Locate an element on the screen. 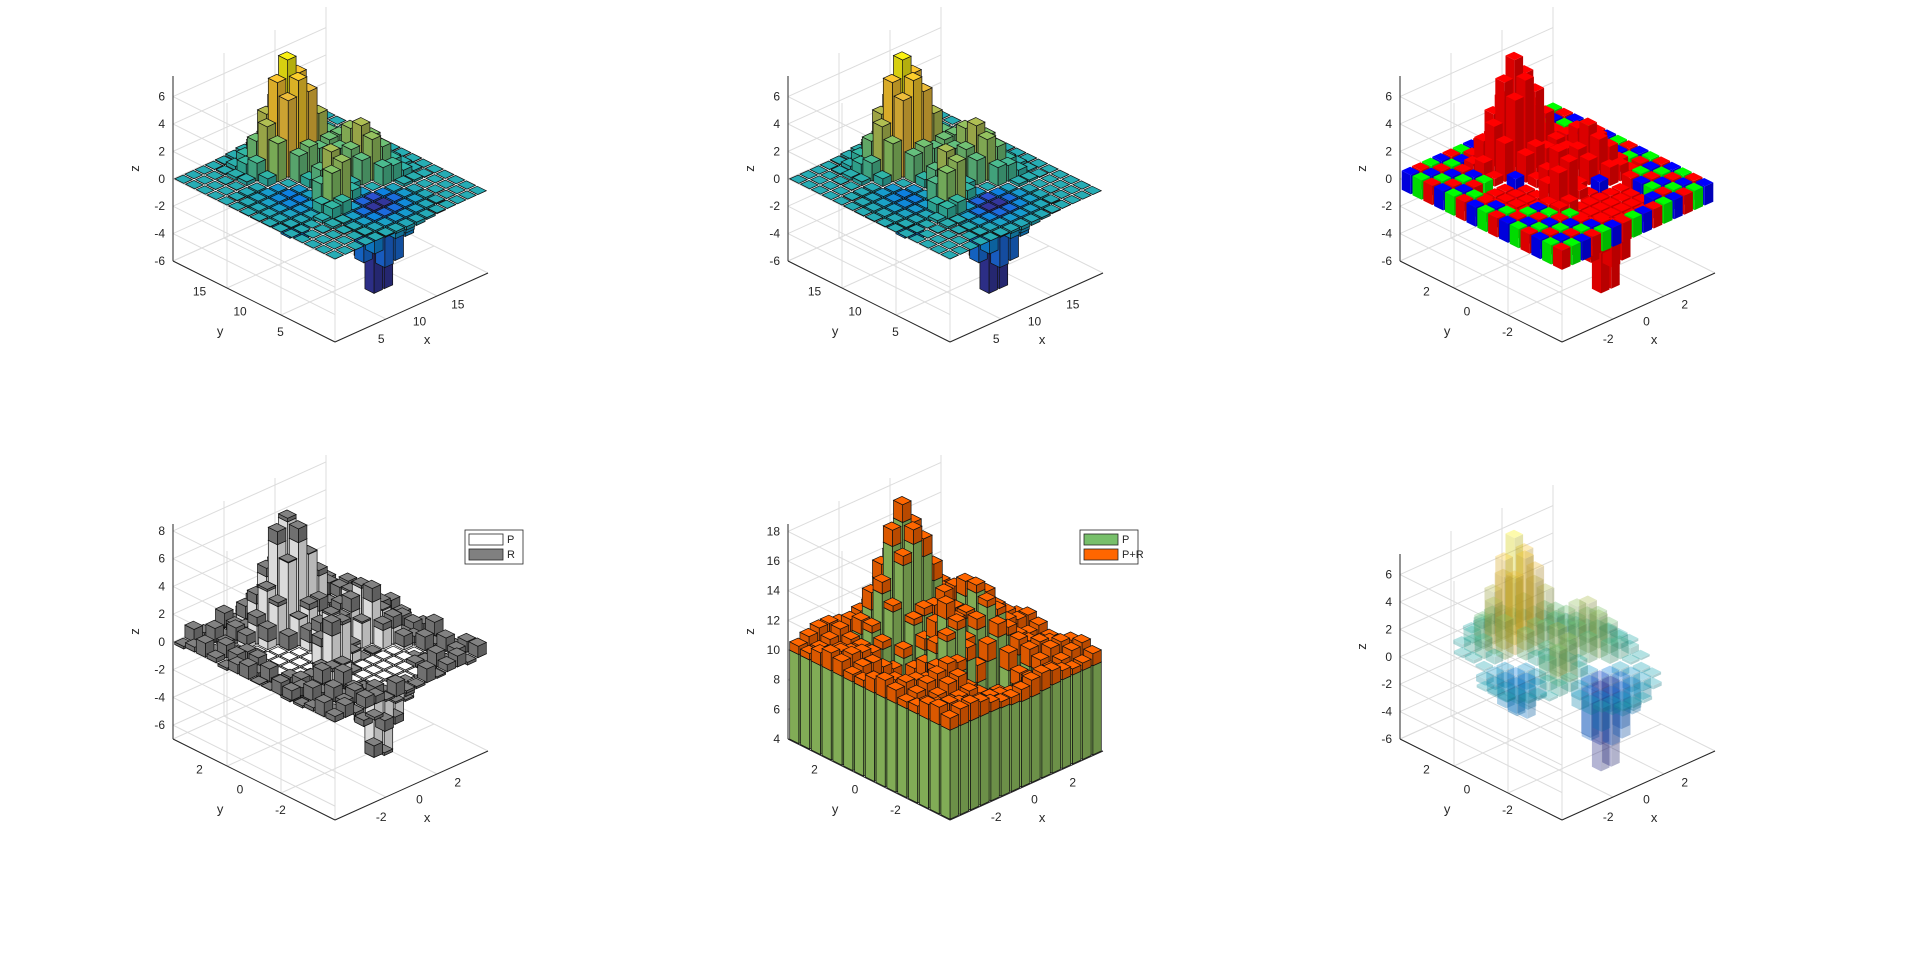 The width and height of the screenshot is (1920, 972). y-axis-line is located at coordinates (869, 301).